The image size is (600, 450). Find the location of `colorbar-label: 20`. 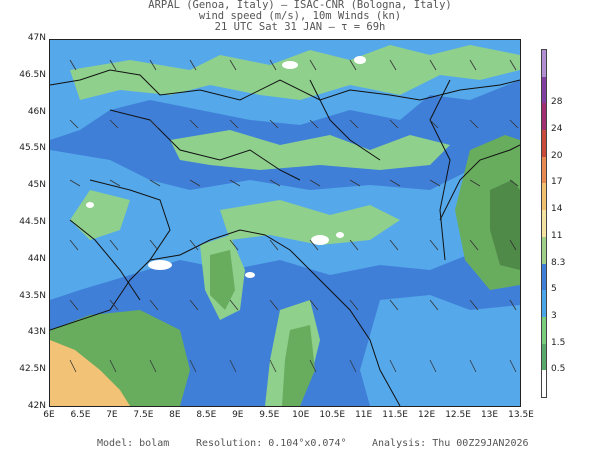

colorbar-label: 20 is located at coordinates (557, 155).